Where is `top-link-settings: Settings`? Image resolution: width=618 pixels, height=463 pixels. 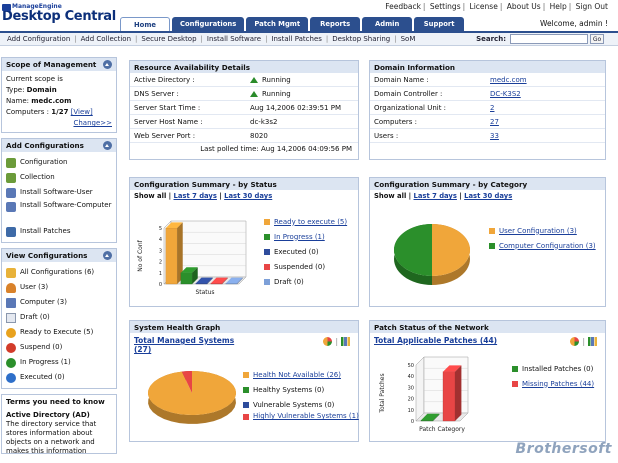 top-link-settings: Settings is located at coordinates (445, 6).